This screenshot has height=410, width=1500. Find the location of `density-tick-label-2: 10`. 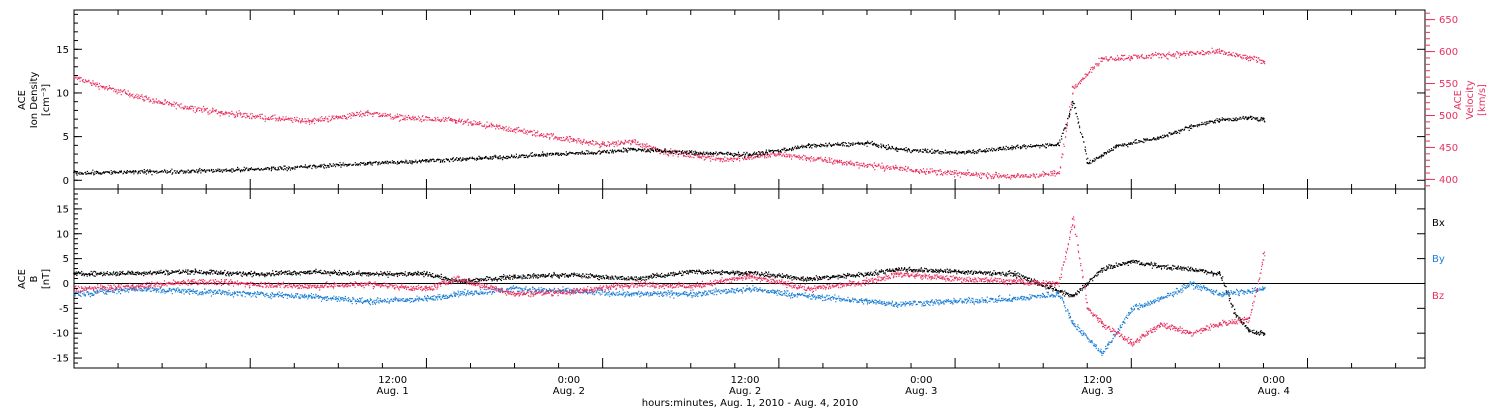

density-tick-label-2: 10 is located at coordinates (62, 93).